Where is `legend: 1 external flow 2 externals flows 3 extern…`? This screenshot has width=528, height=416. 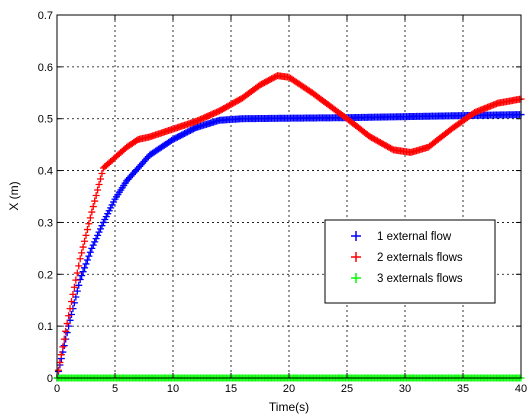
legend: 1 external flow 2 externals flows 3 extern… is located at coordinates (410, 261).